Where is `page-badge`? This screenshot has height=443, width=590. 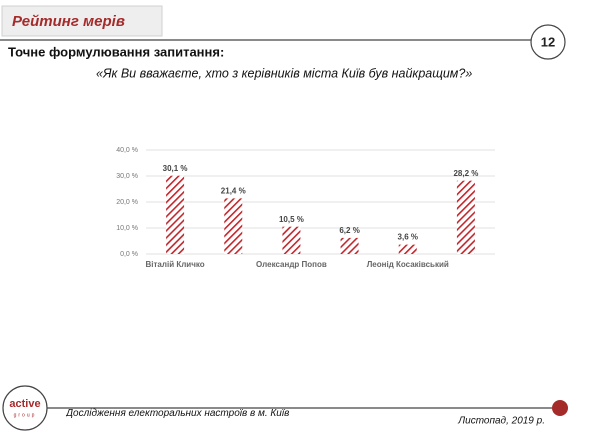
page-badge is located at coordinates (548, 42).